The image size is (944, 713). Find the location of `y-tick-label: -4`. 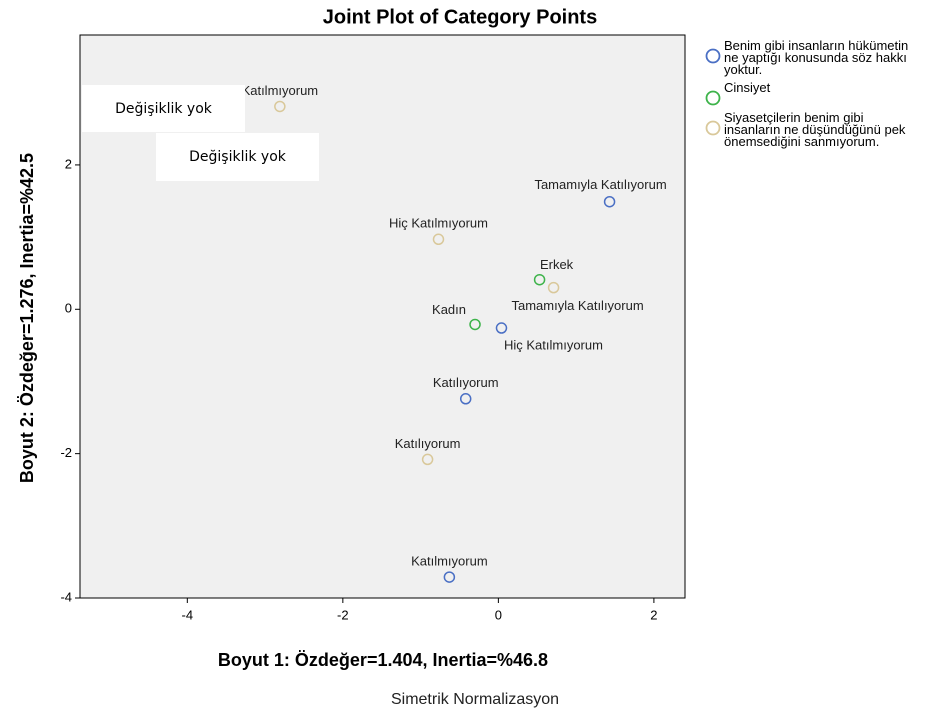

y-tick-label: -4 is located at coordinates (66, 596).